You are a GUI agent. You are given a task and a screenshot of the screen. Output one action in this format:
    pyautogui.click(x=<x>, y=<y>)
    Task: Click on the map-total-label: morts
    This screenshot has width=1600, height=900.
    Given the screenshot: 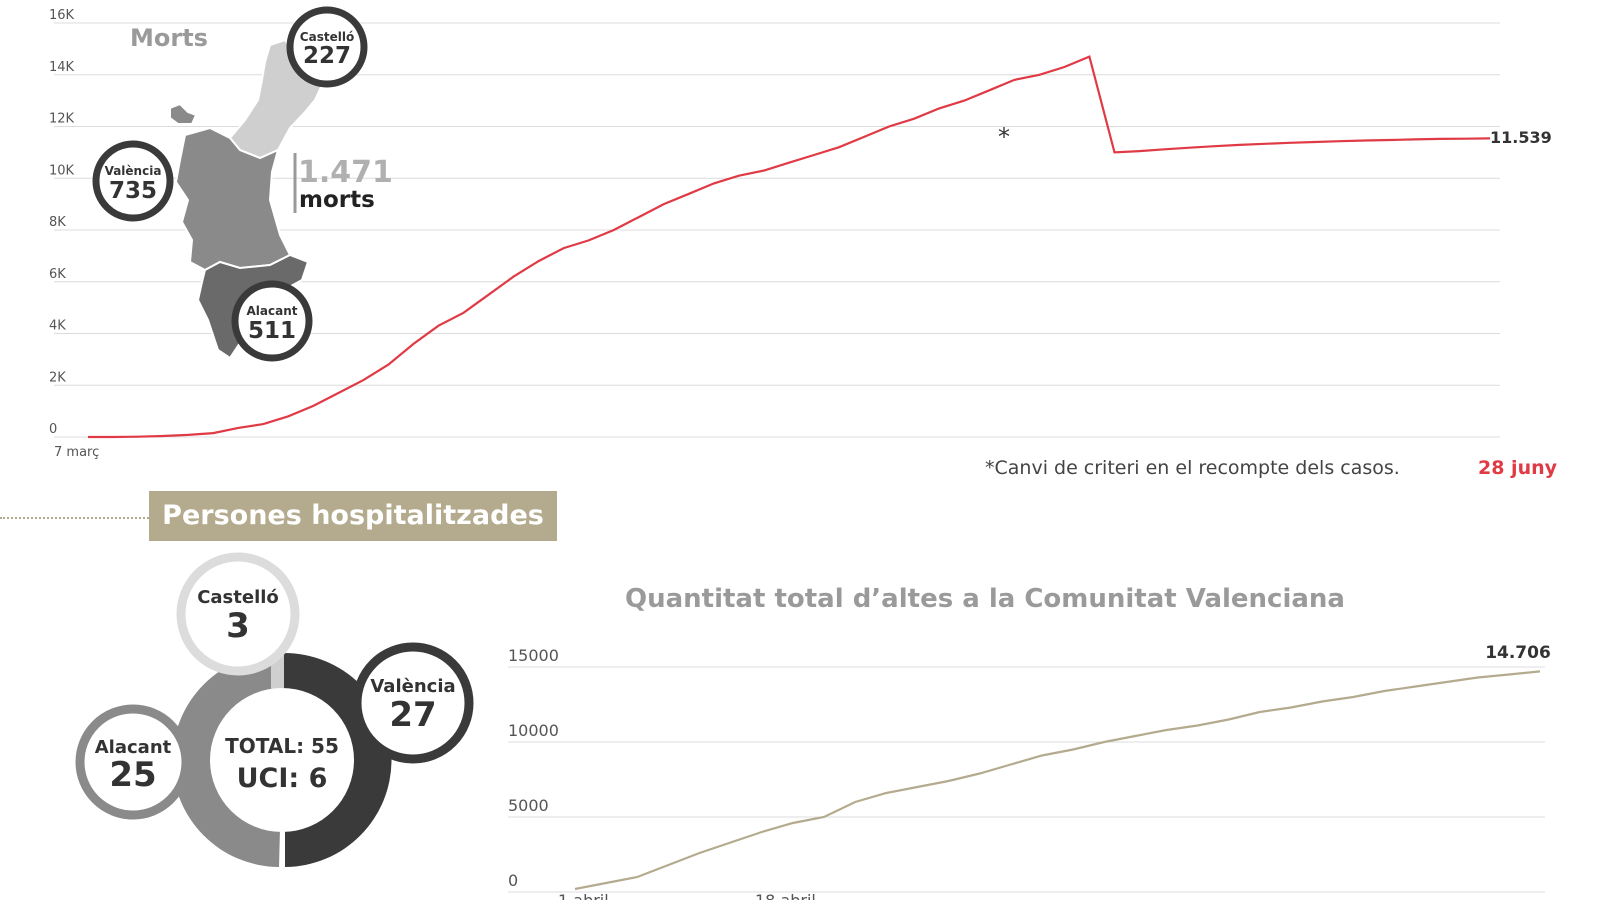 What is the action you would take?
    pyautogui.click(x=337, y=200)
    